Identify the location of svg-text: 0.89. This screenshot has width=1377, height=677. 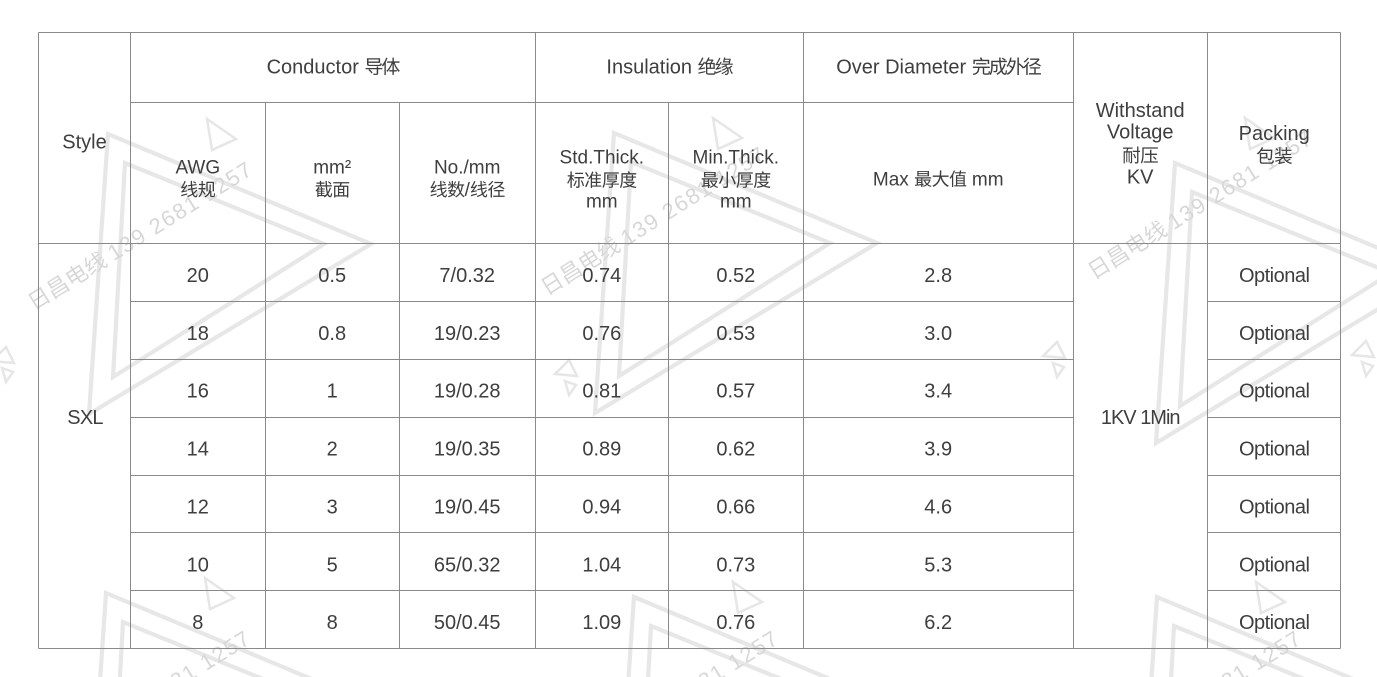
(601, 450).